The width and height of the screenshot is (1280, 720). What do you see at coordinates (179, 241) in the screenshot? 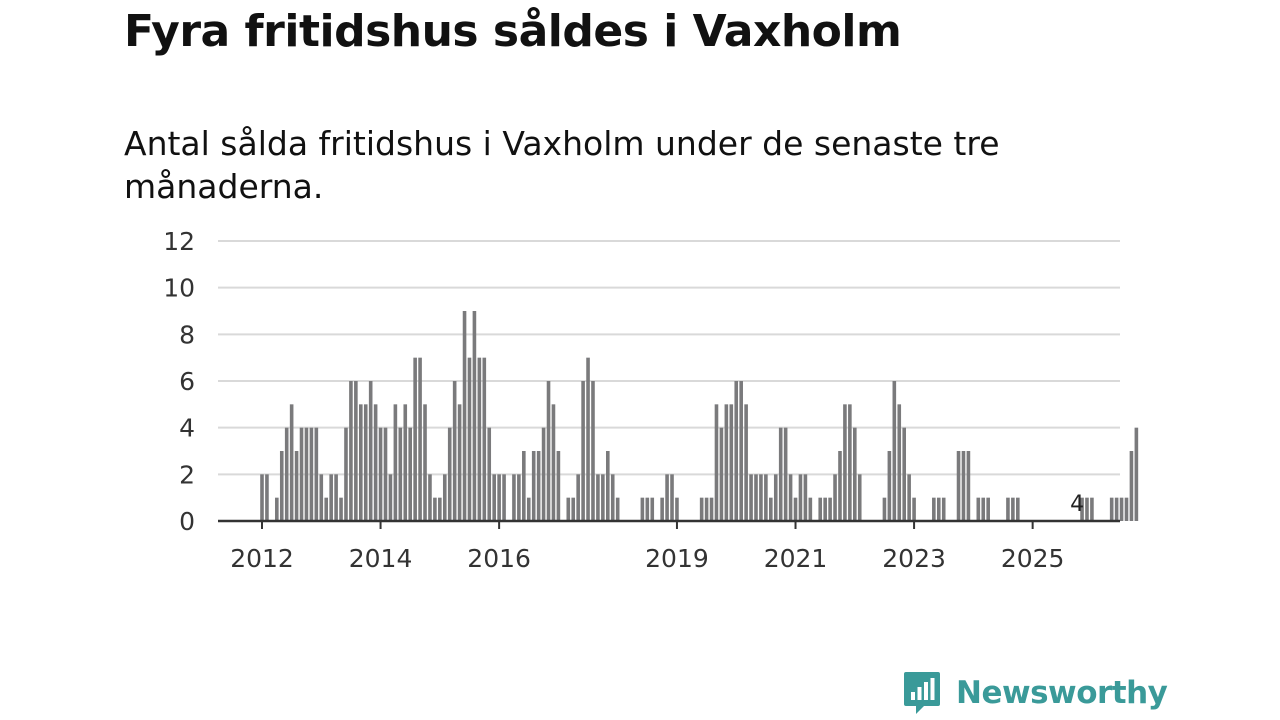
I see `y-tick-label: 12` at bounding box center [179, 241].